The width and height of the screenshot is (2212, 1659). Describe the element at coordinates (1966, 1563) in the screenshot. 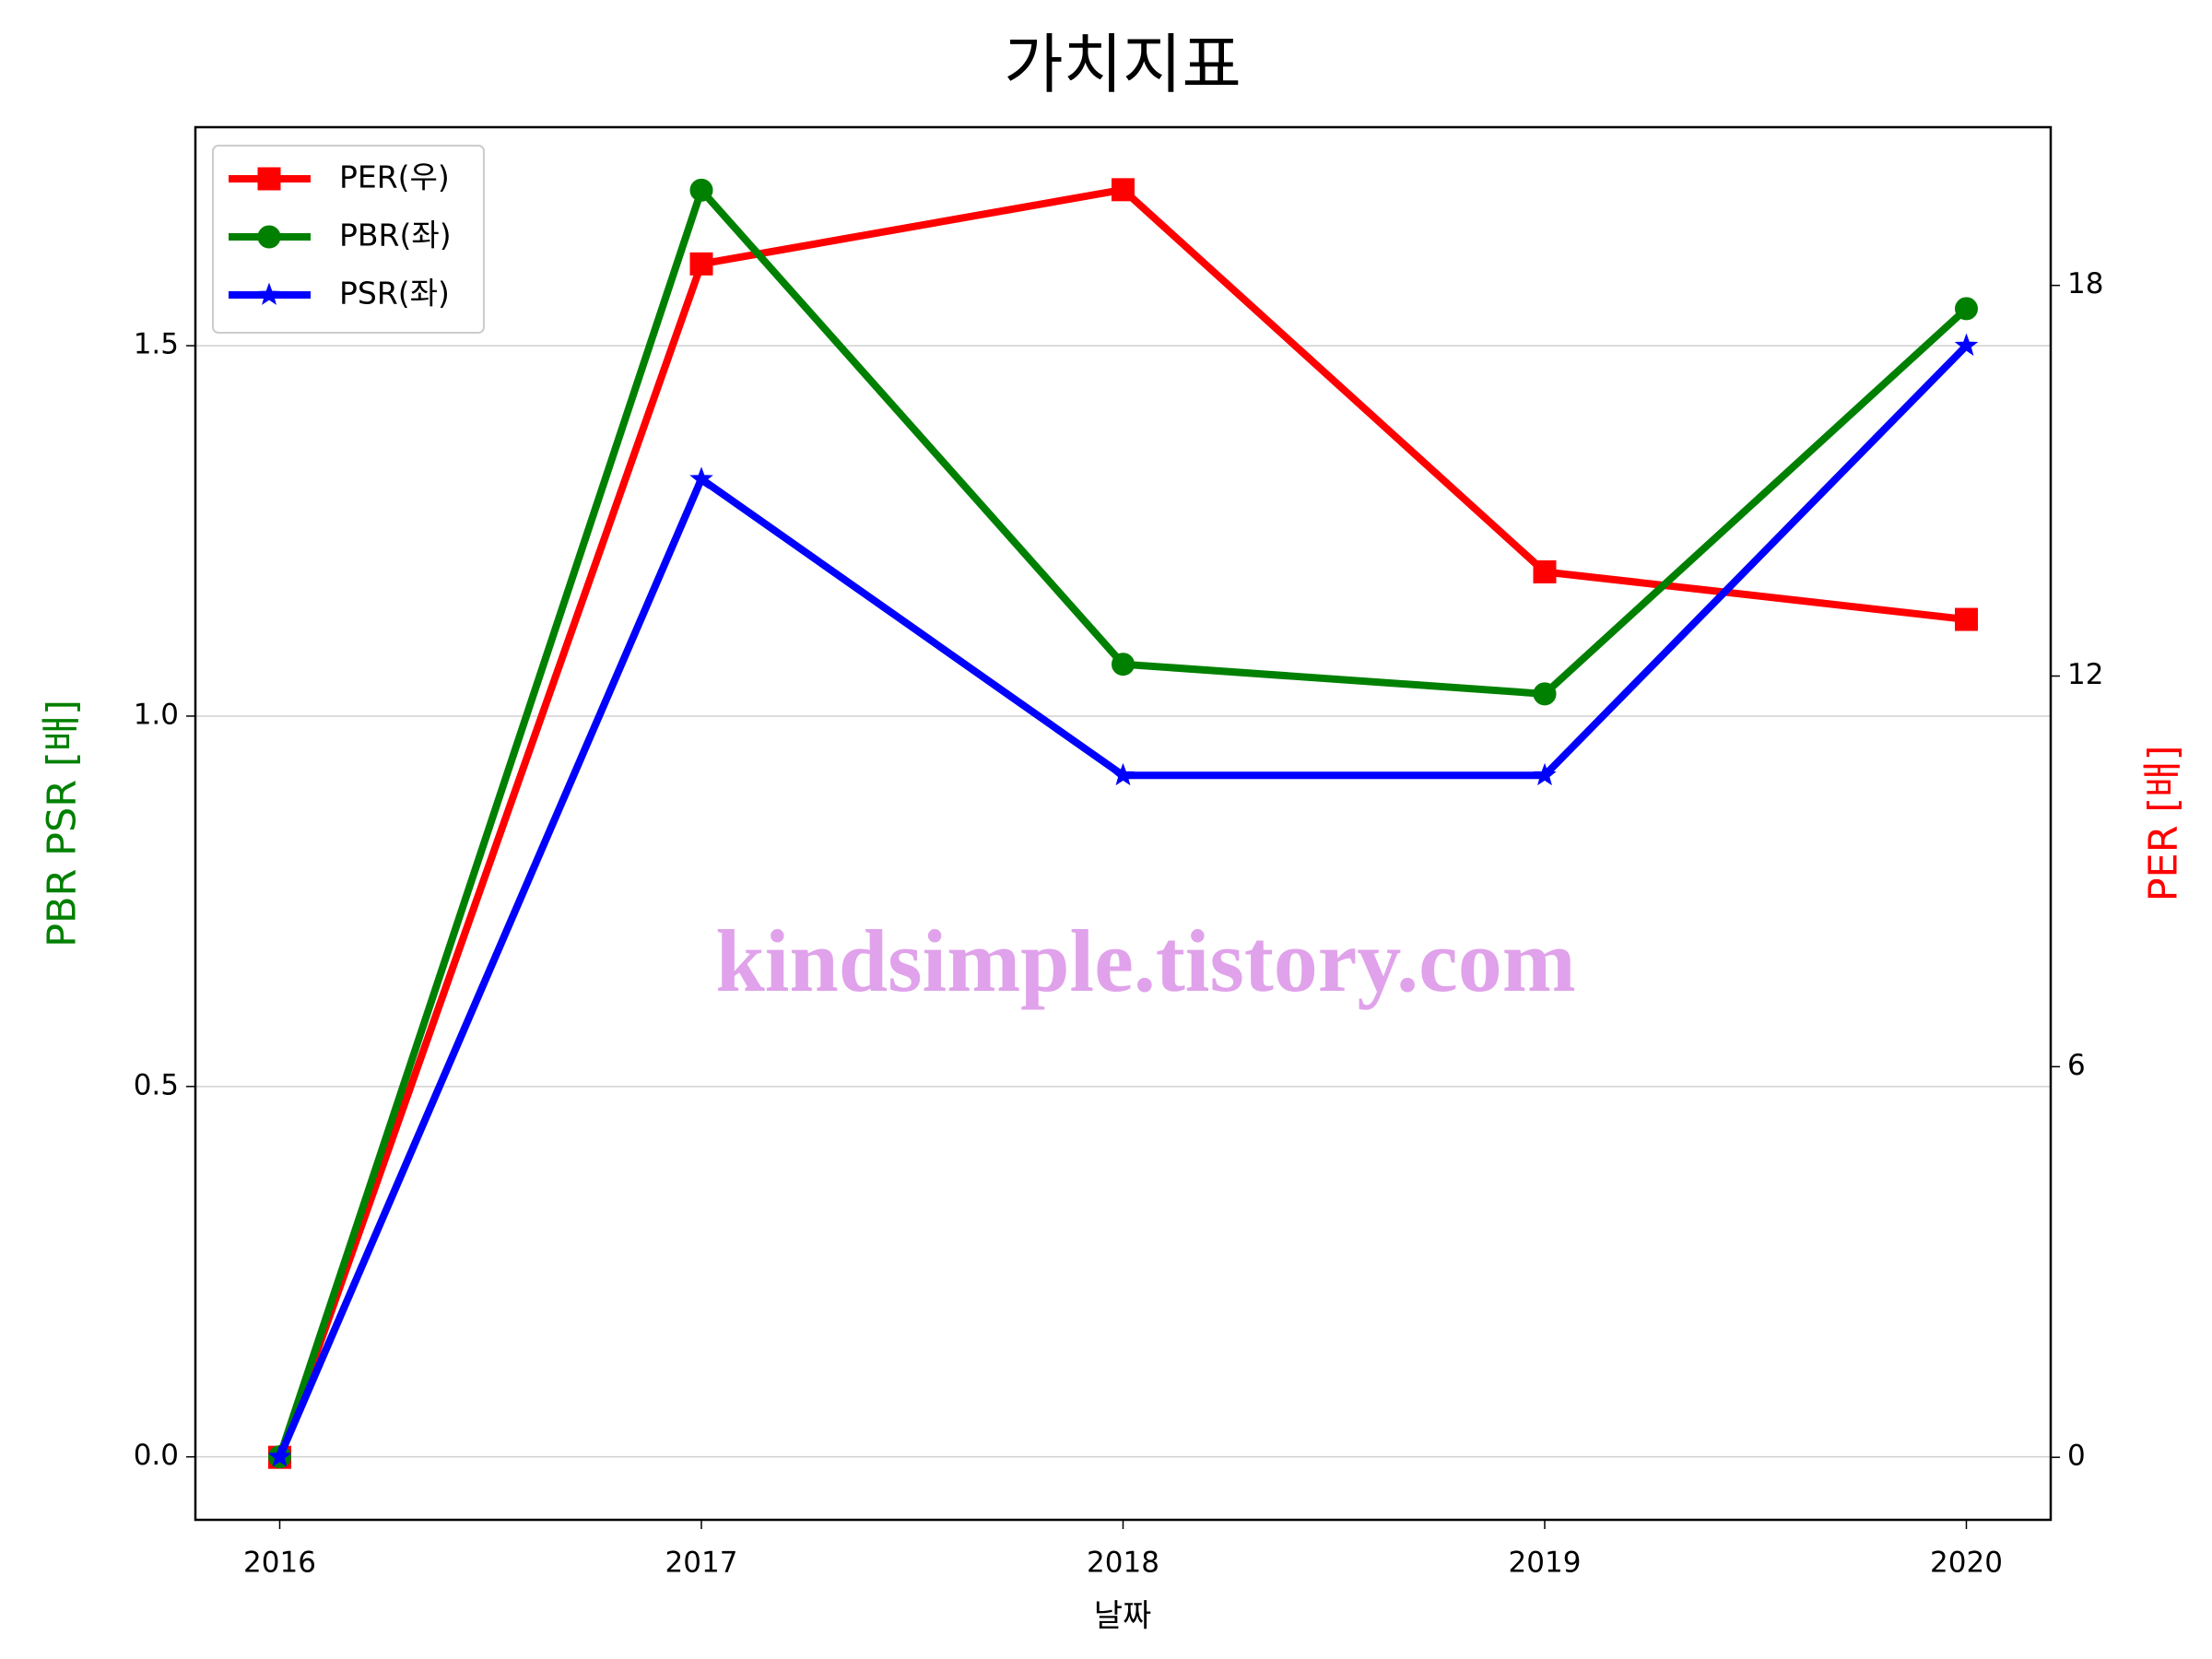

I see `x-tick-label: 2020` at that location.